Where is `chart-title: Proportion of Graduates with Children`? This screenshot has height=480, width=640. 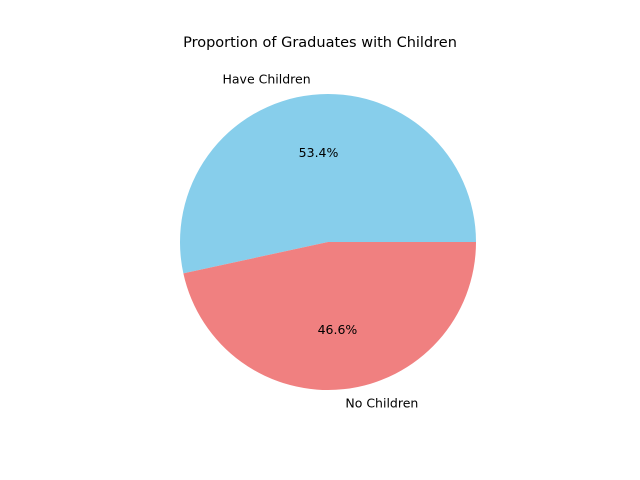 chart-title: Proportion of Graduates with Children is located at coordinates (320, 43).